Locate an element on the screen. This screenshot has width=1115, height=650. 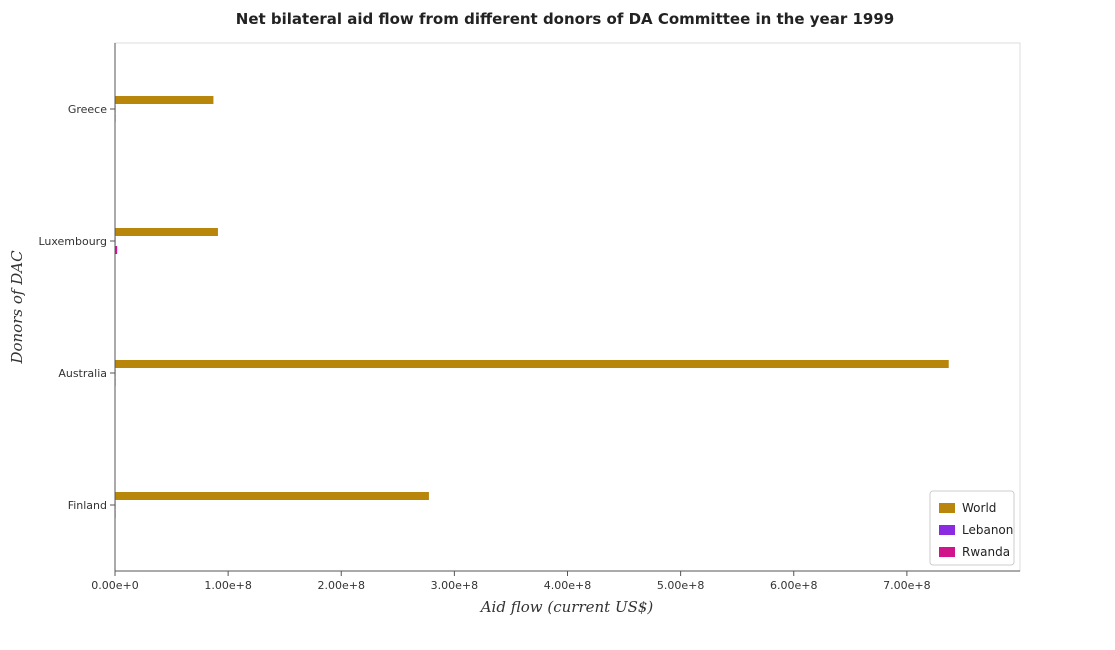
bar-world-australia is located at coordinates (532, 364).